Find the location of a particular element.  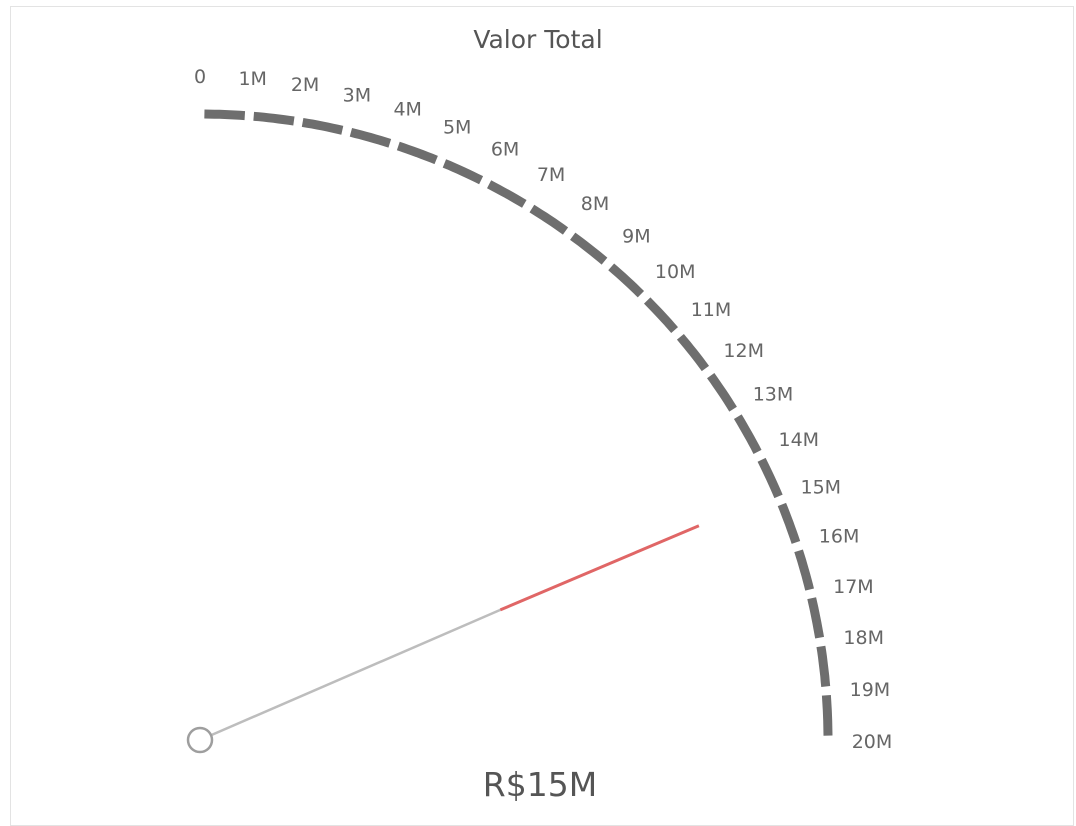

needle-outer is located at coordinates (599, 568).